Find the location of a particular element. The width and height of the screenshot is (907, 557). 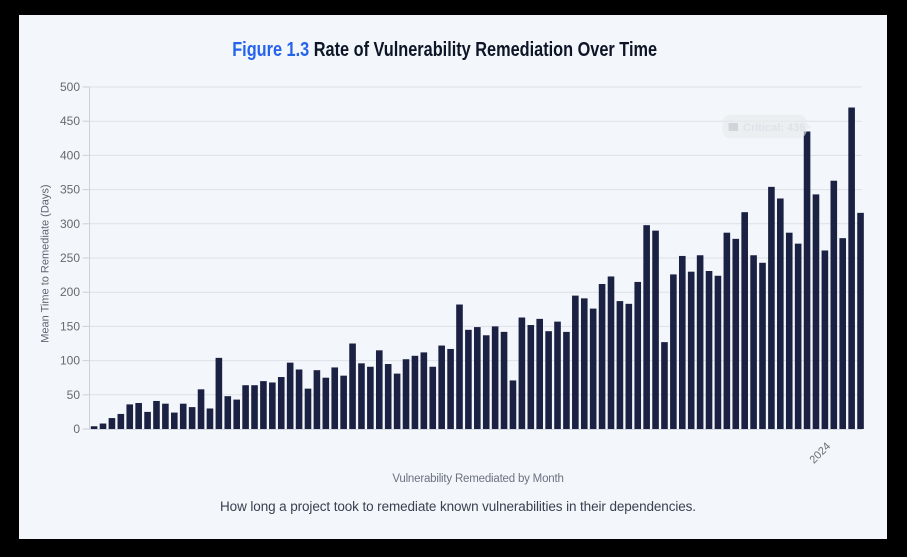

svg-text: 100 is located at coordinates (70, 361).